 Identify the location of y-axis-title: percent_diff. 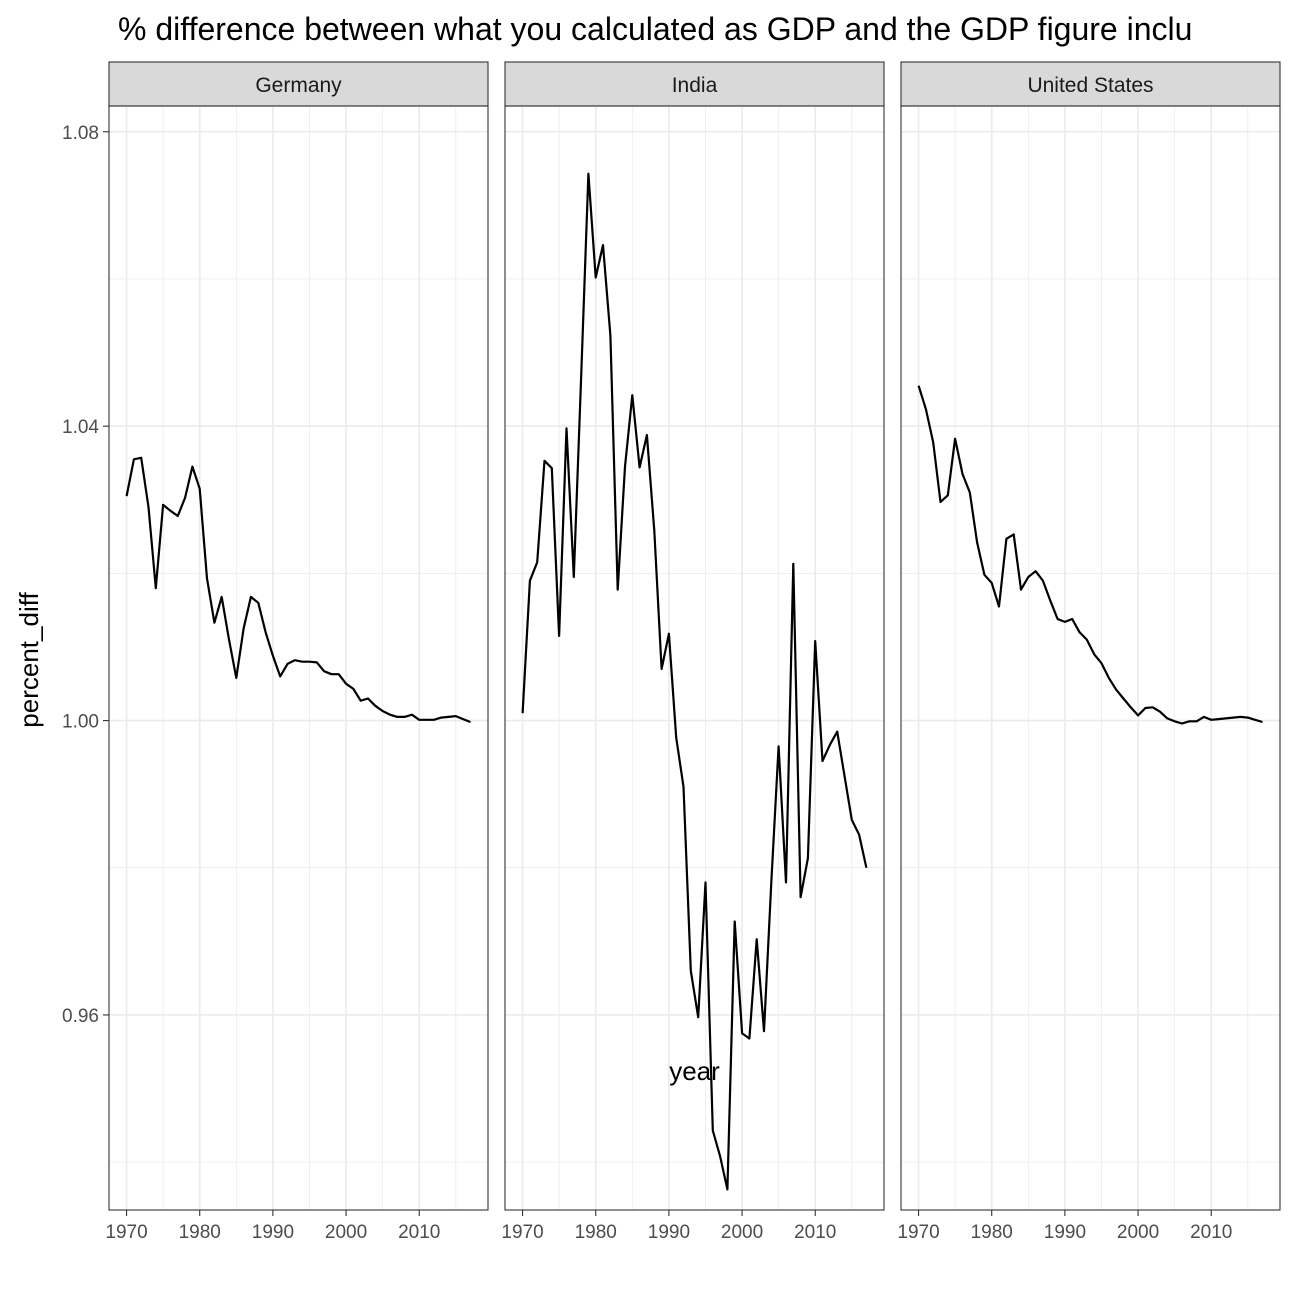
(29, 660).